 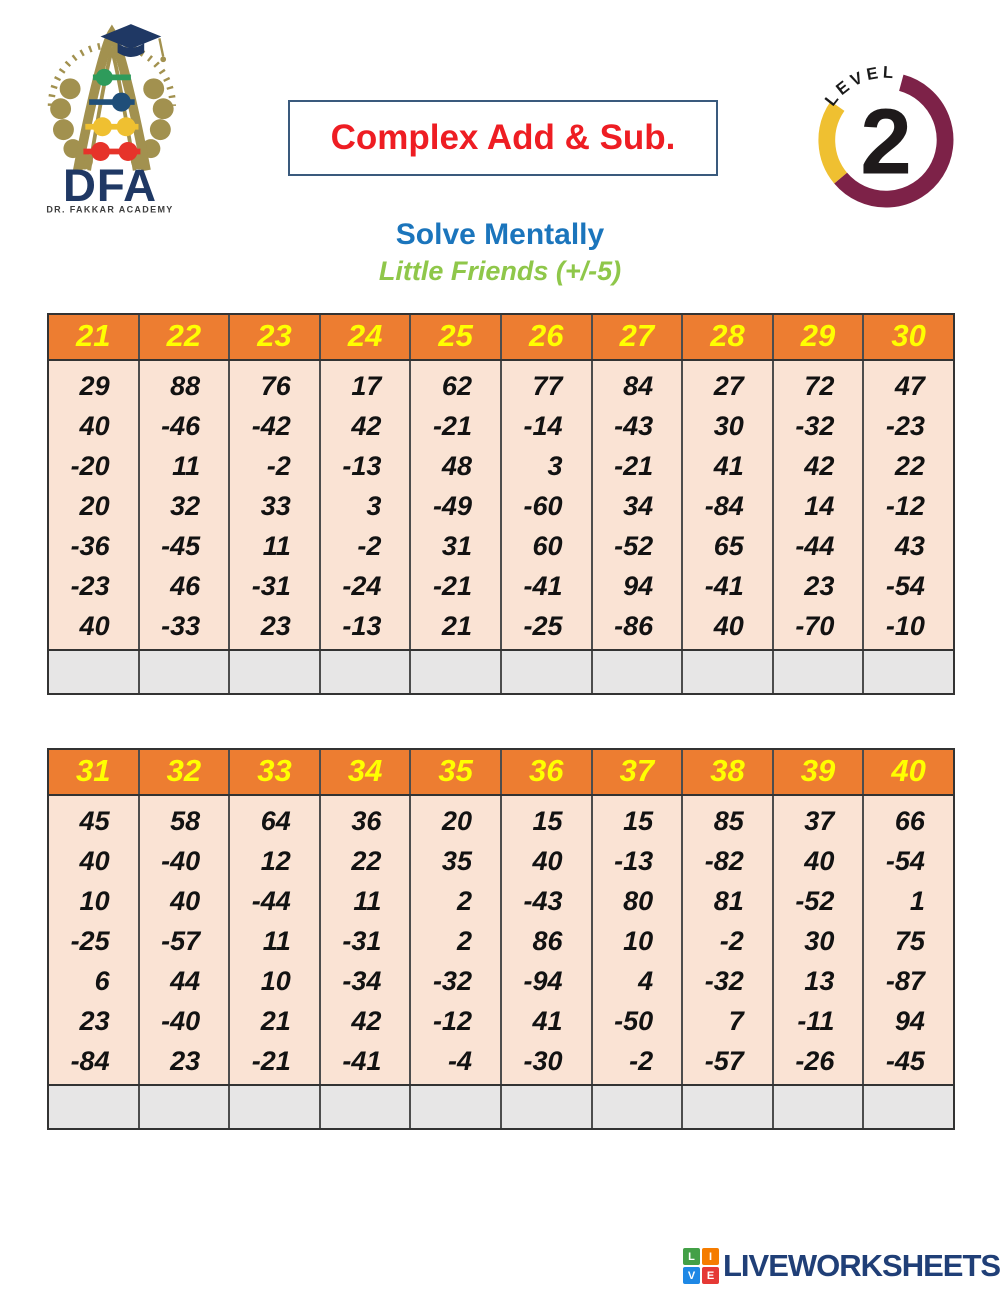 What do you see at coordinates (362, 586) in the screenshot?
I see `operand-value: -24` at bounding box center [362, 586].